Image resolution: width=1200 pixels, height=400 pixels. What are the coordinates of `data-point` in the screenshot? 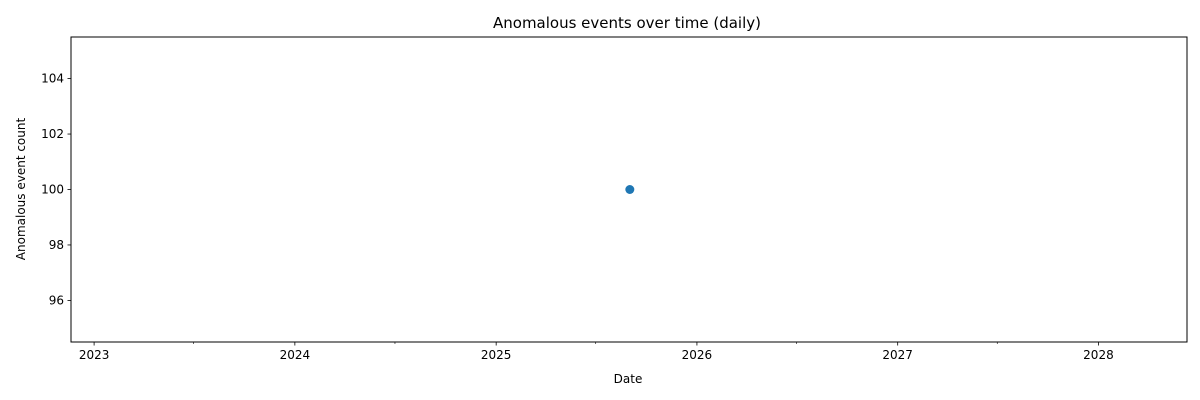 It's located at (630, 189).